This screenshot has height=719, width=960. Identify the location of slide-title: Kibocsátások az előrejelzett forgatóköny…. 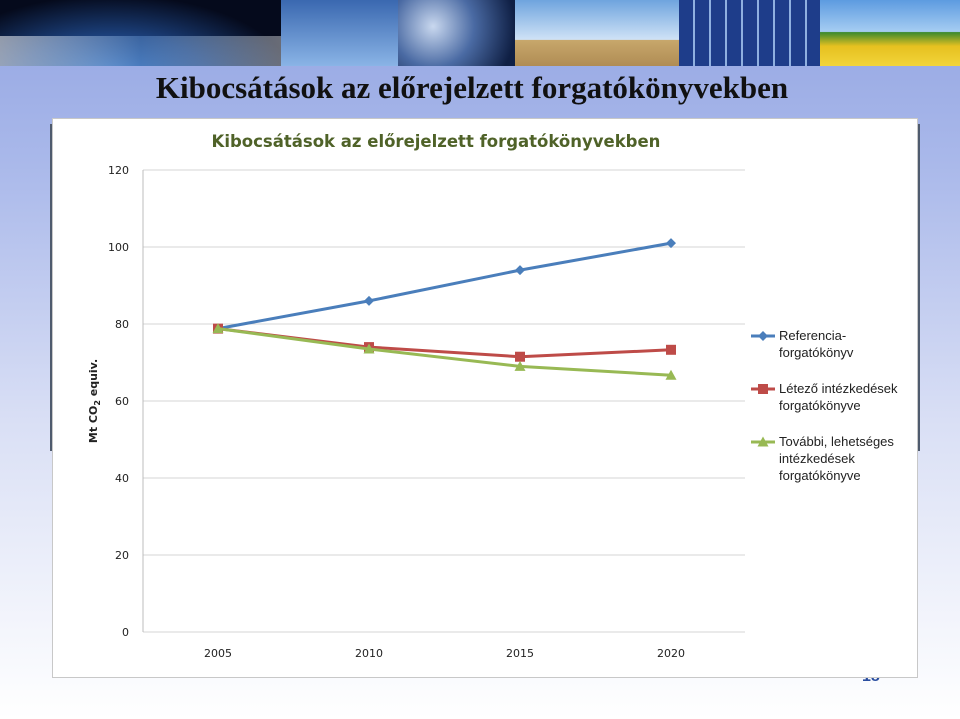
(472, 87).